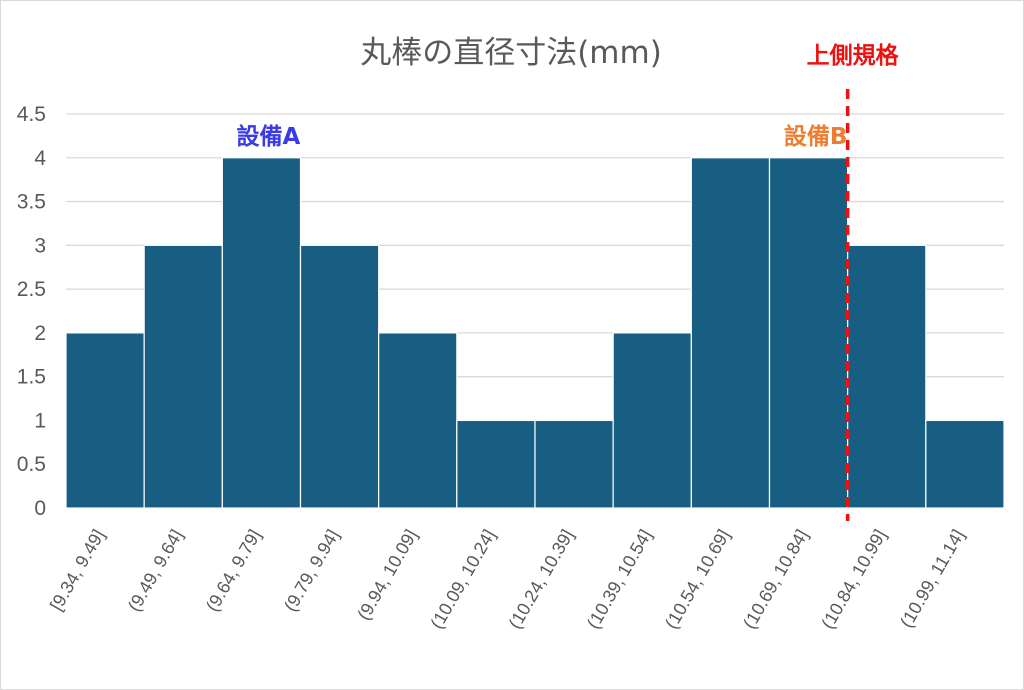  What do you see at coordinates (932, 578) in the screenshot?
I see `x-tick-label: (10.99, 11.14]` at bounding box center [932, 578].